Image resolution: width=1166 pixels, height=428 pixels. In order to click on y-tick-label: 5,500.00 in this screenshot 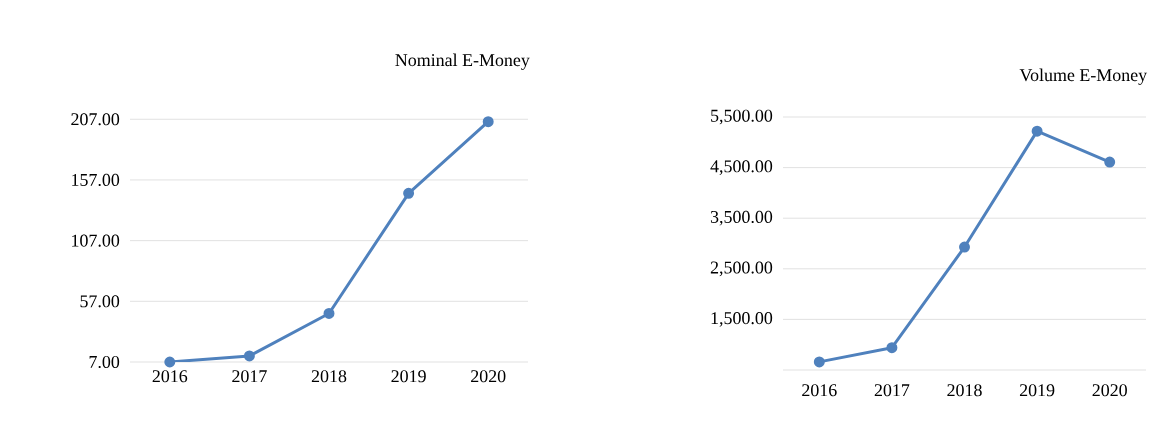, I will do `click(742, 117)`.